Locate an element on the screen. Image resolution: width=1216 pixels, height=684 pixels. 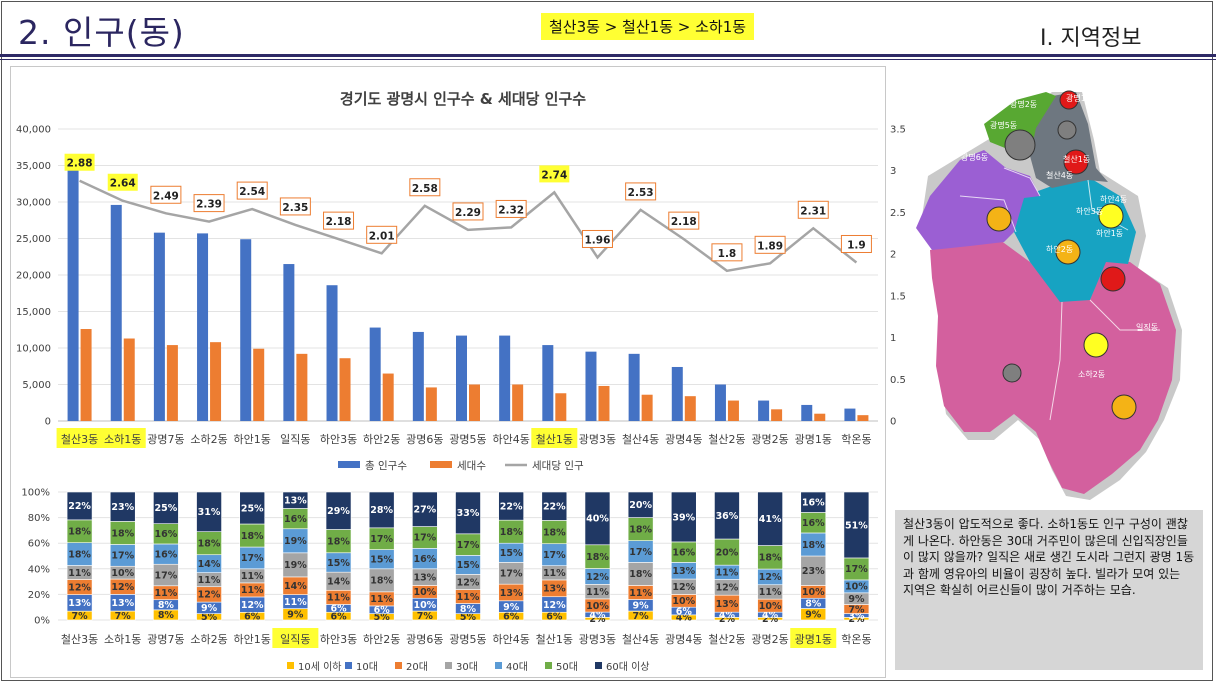
map-label: 하안3동 is located at coordinates (1089, 211).